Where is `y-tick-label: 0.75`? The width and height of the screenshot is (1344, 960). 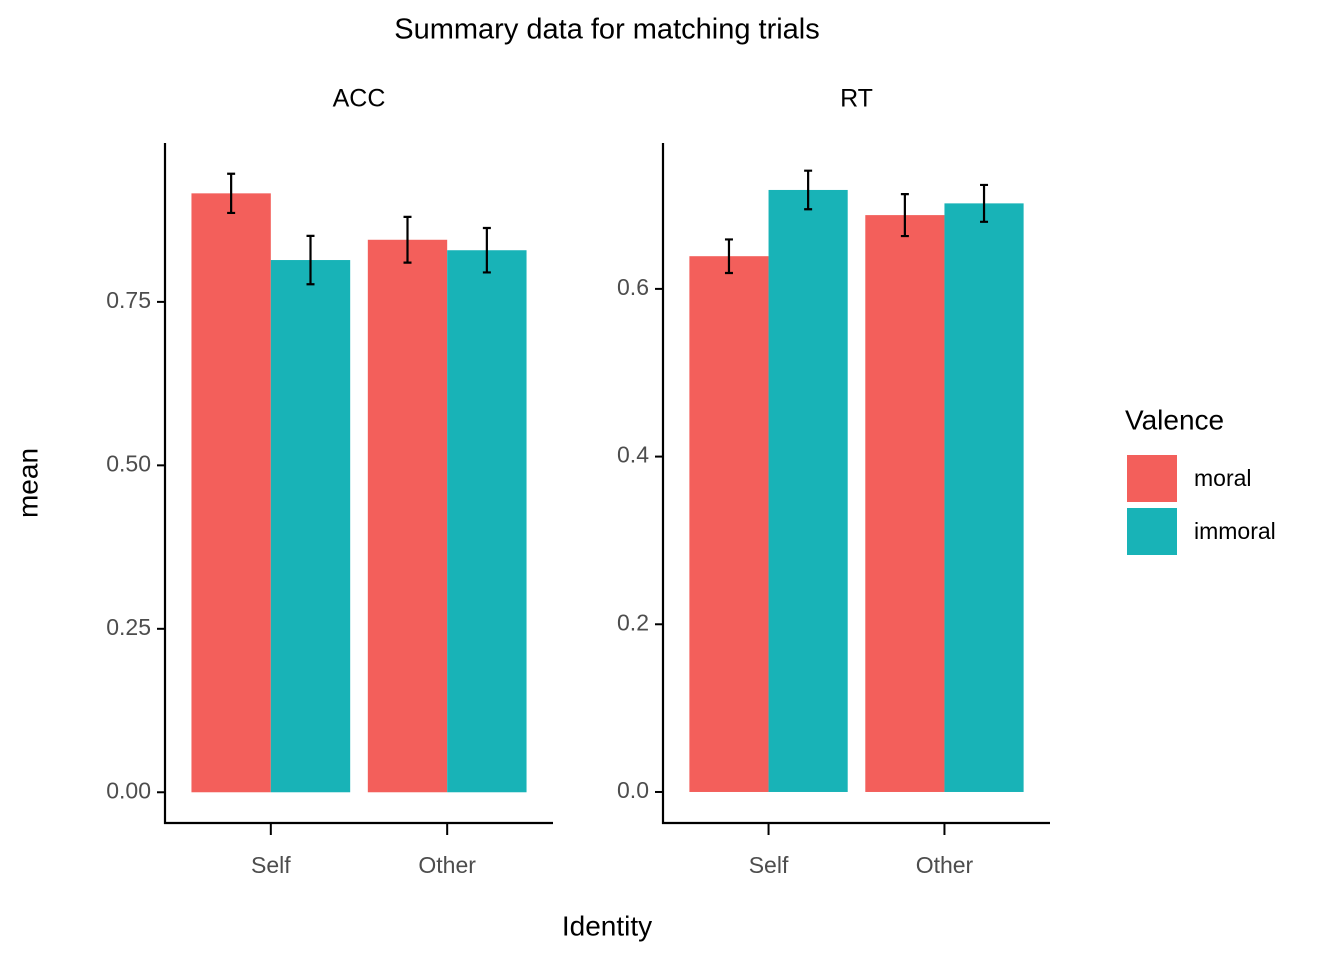 y-tick-label: 0.75 is located at coordinates (128, 300).